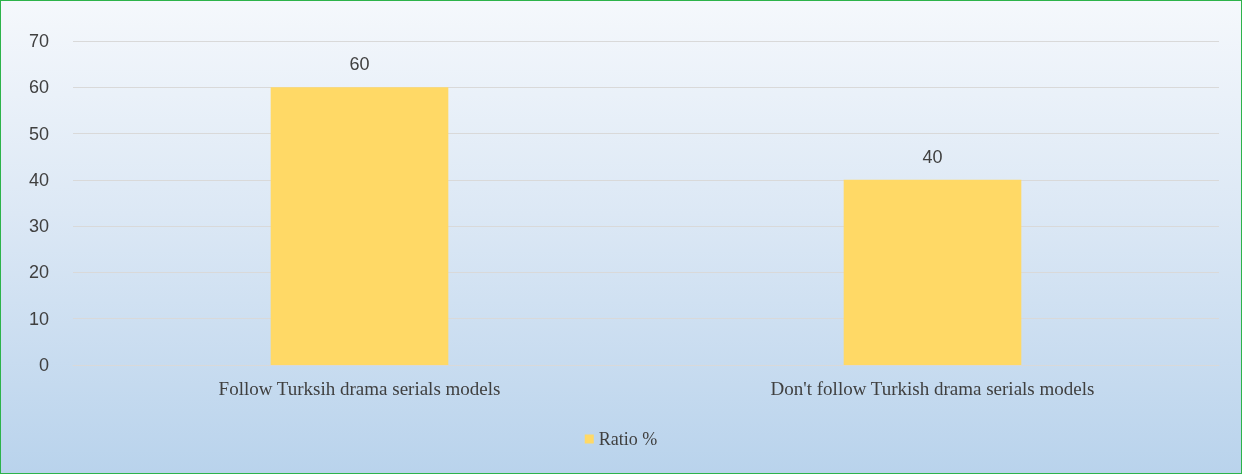  Describe the element at coordinates (43, 365) in the screenshot. I see `y-tick-label: 0` at that location.